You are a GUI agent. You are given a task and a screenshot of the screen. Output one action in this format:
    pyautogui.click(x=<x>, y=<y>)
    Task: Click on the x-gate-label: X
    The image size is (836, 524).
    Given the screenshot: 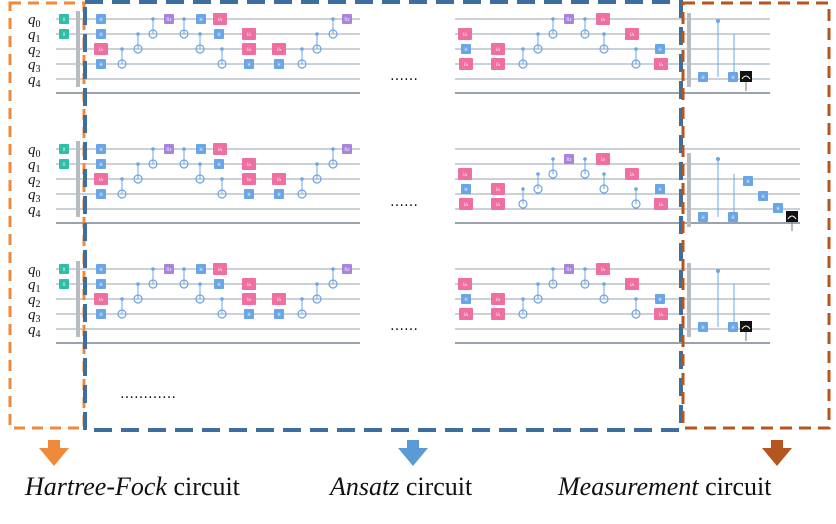 What is the action you would take?
    pyautogui.click(x=64, y=34)
    